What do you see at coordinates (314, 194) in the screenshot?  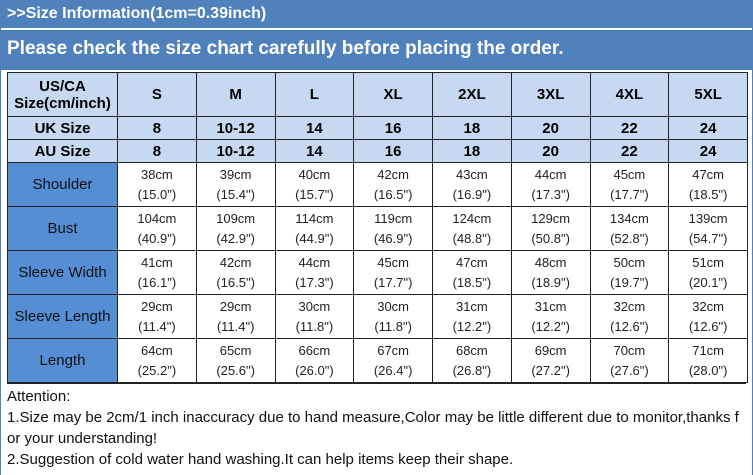 I see `inch-value: (15.7")` at bounding box center [314, 194].